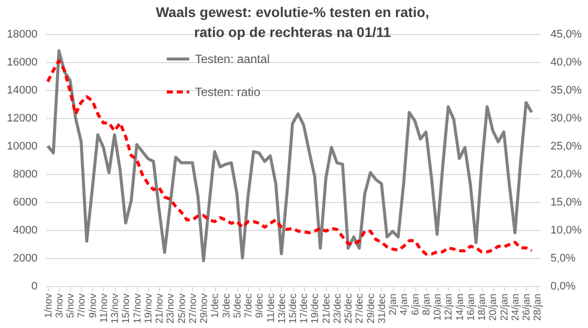 Image resolution: width=588 pixels, height=328 pixels. Describe the element at coordinates (449, 307) in the screenshot. I see `x-tick-label: 12/jan` at that location.